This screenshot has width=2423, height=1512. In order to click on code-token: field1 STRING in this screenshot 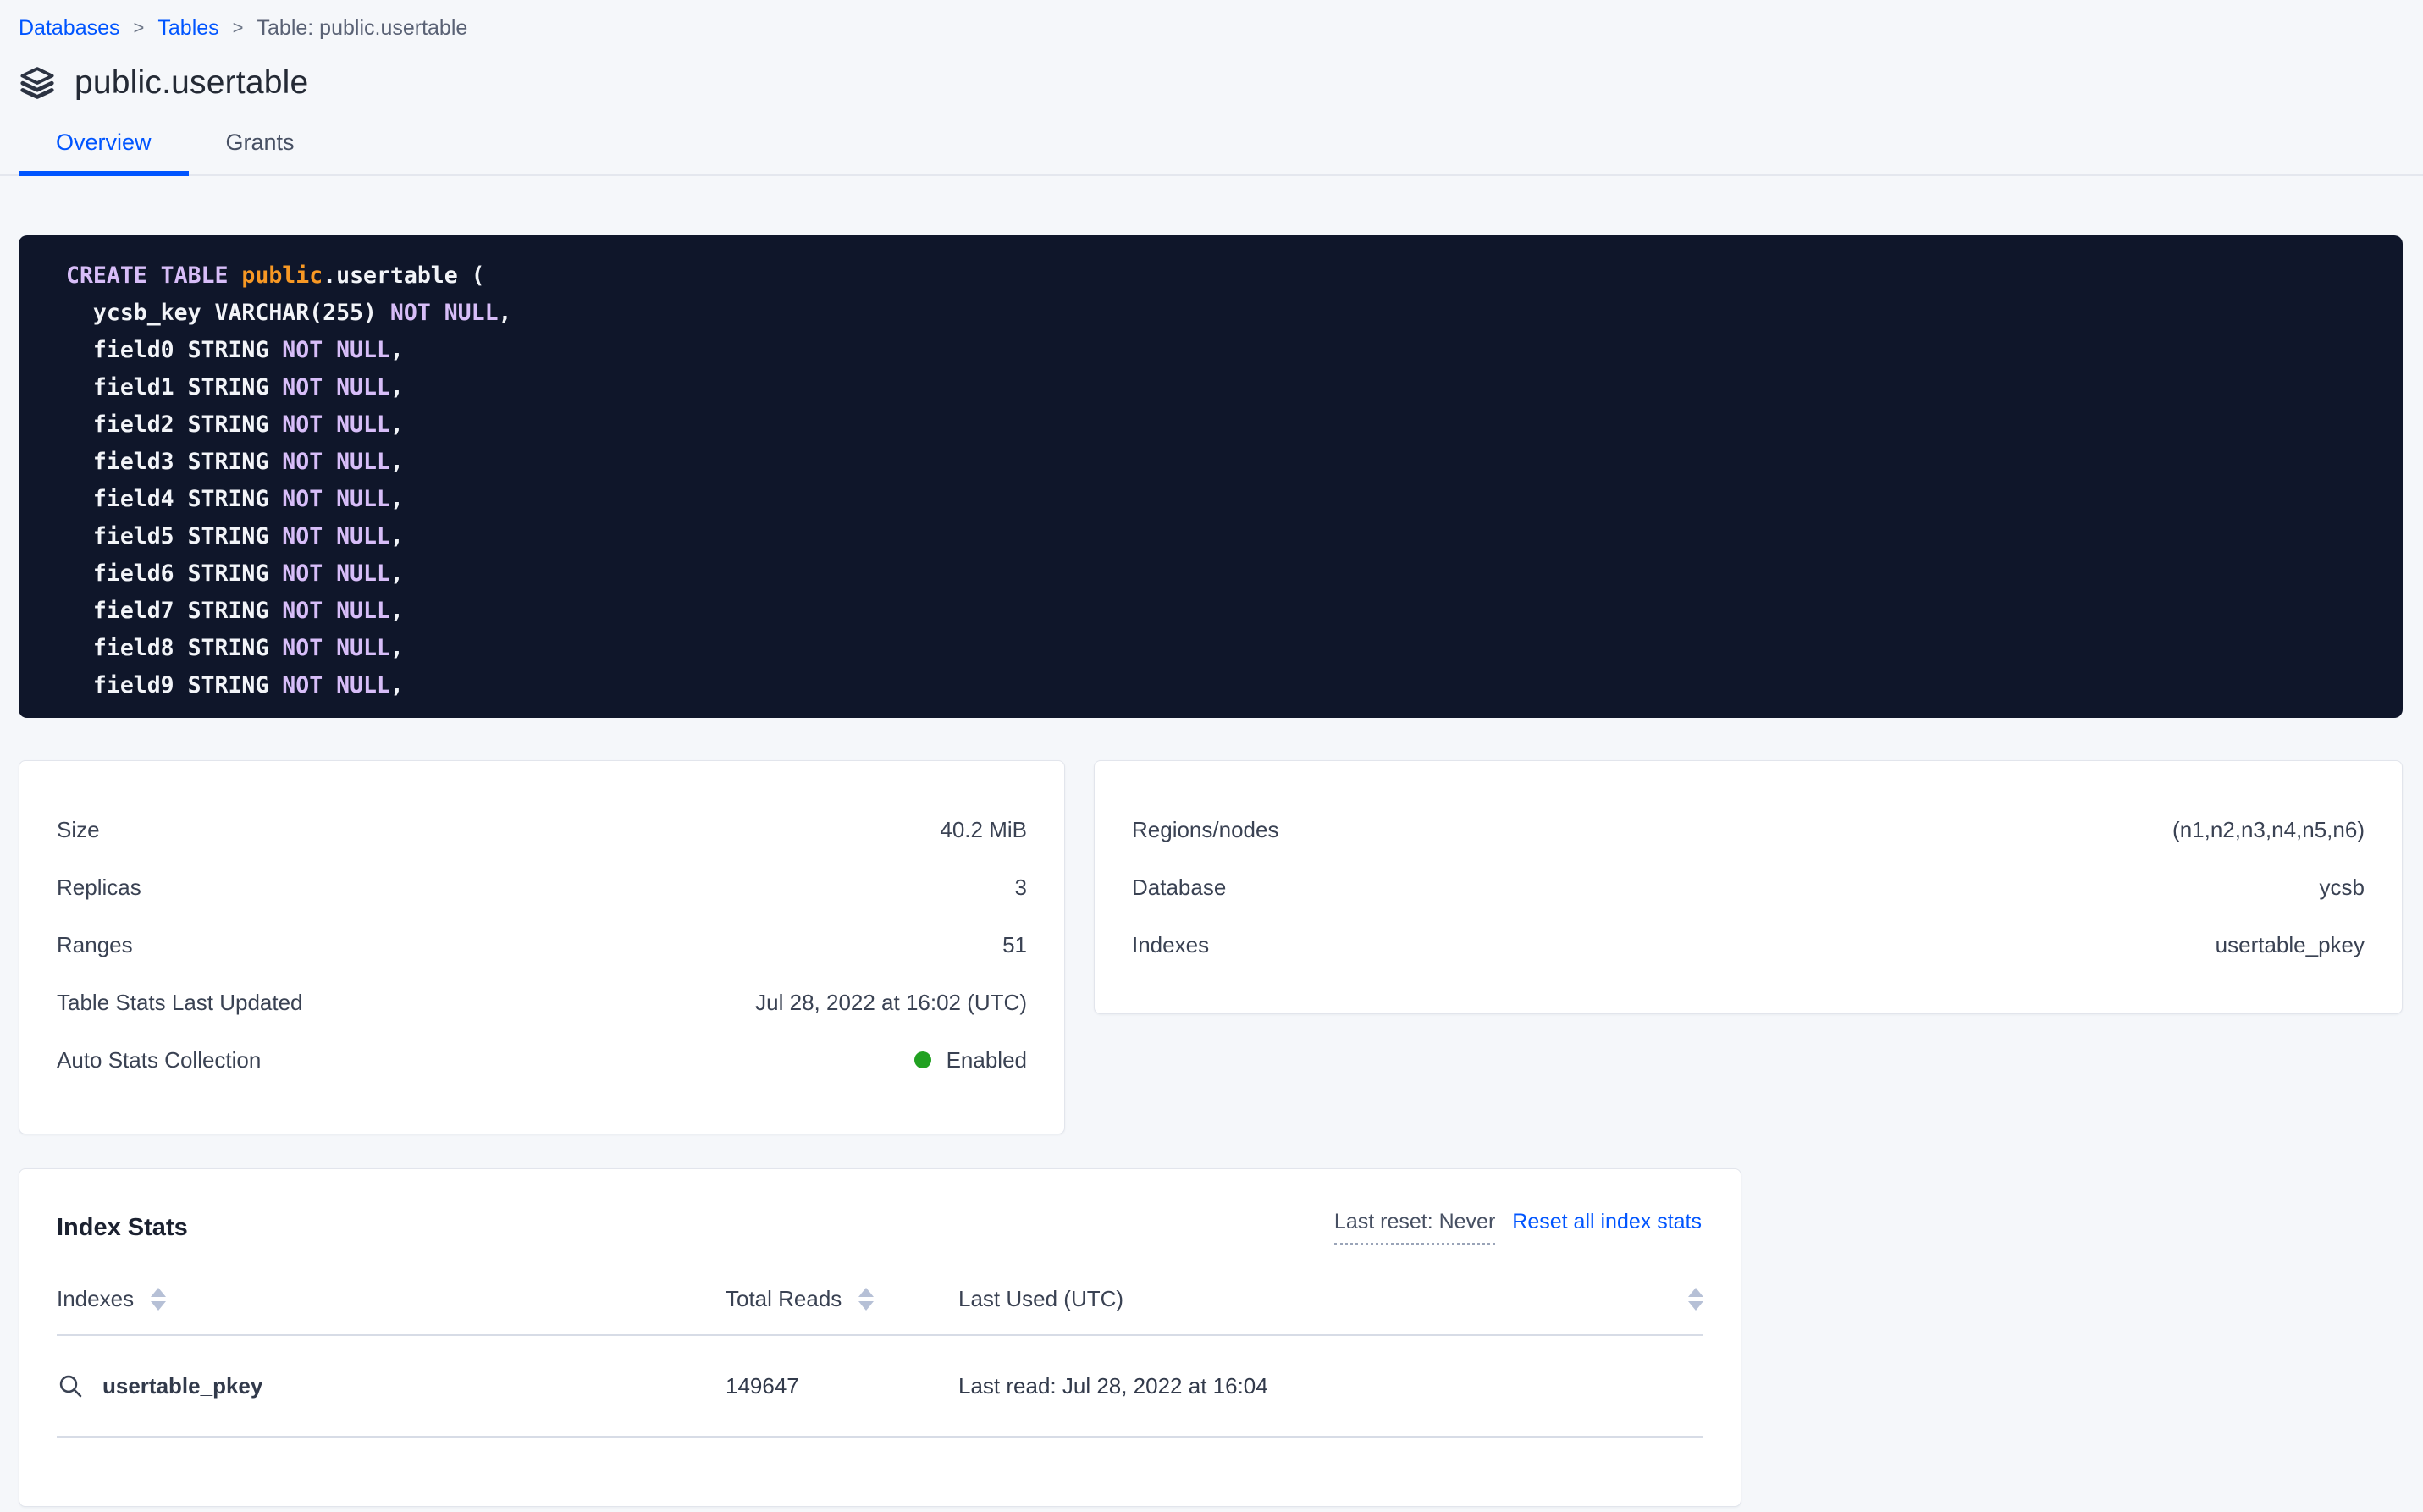, I will do `click(174, 387)`.